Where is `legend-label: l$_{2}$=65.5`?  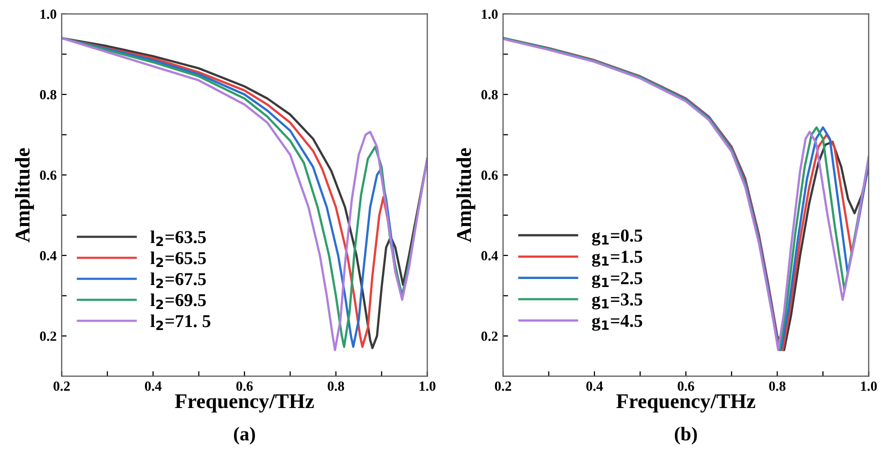 legend-label: l$_{2}$=65.5 is located at coordinates (178, 259).